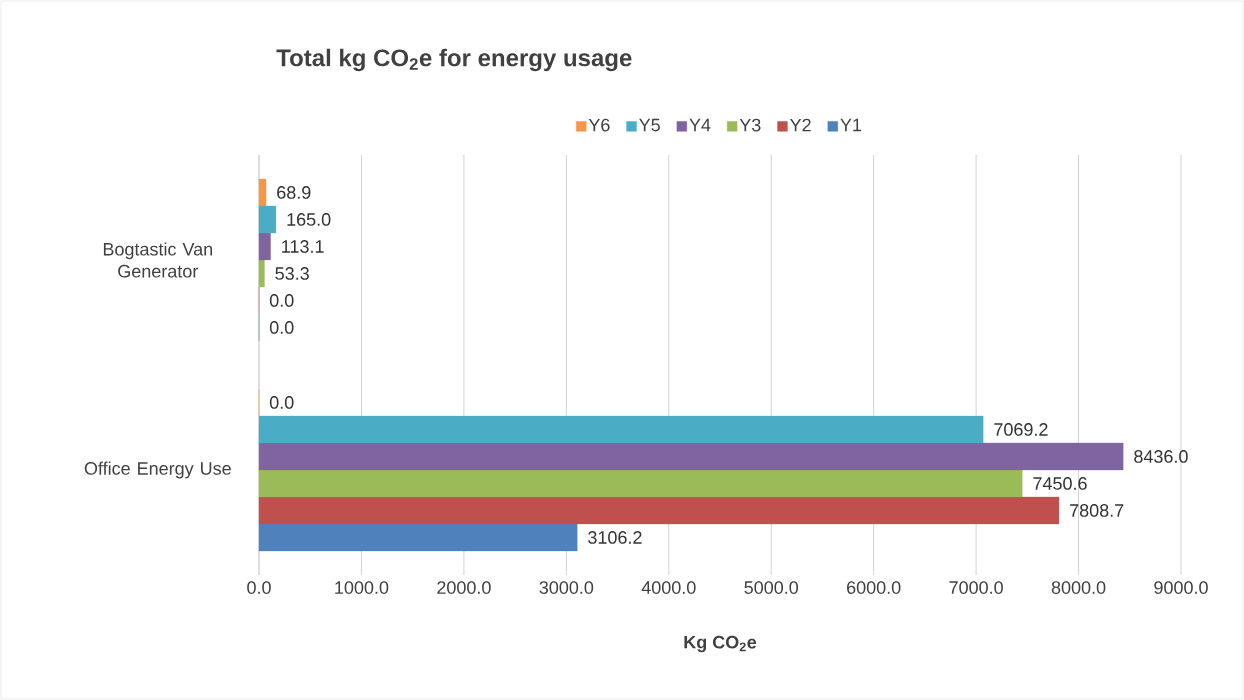 This screenshot has height=700, width=1244. I want to click on legend-label: Y3, so click(750, 125).